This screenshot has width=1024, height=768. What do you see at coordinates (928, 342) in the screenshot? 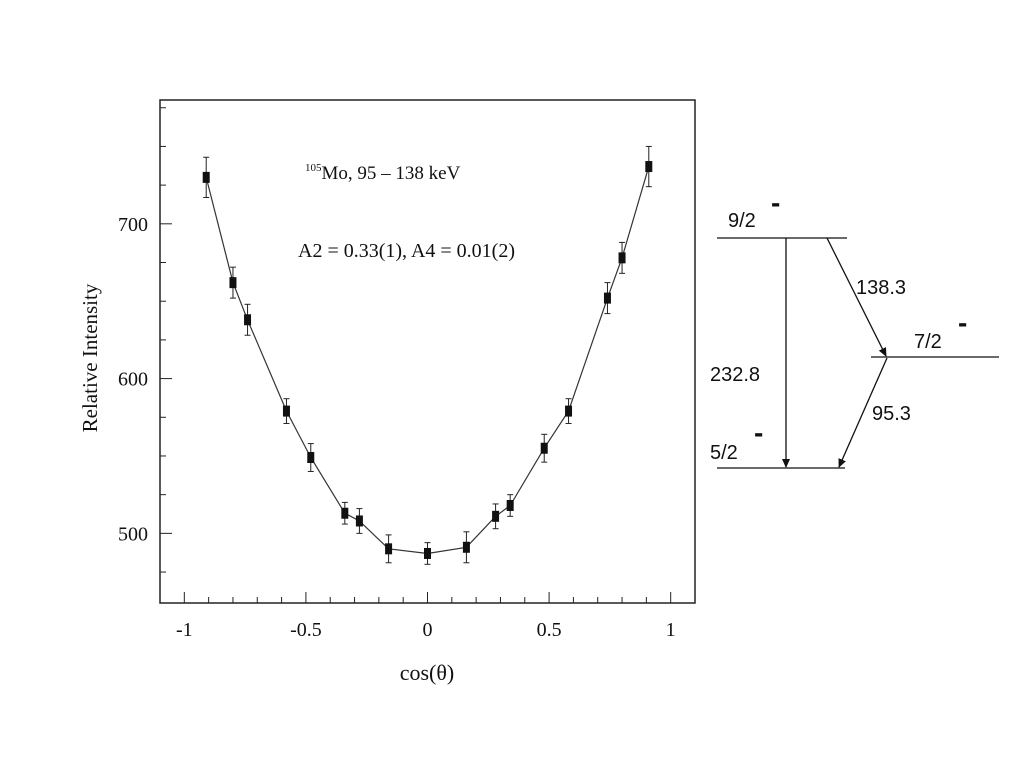
I see `level-label-7-2: 7/2` at bounding box center [928, 342].